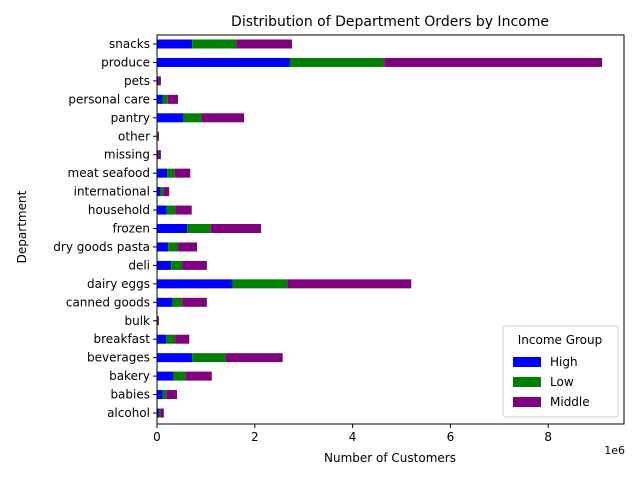 The height and width of the screenshot is (484, 640). Describe the element at coordinates (560, 340) in the screenshot. I see `legend-title: Income Group` at that location.